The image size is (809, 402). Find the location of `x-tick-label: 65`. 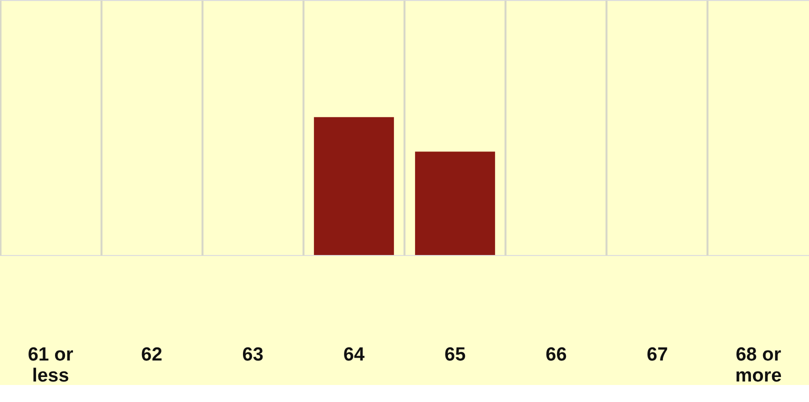

x-tick-label: 65 is located at coordinates (455, 355).